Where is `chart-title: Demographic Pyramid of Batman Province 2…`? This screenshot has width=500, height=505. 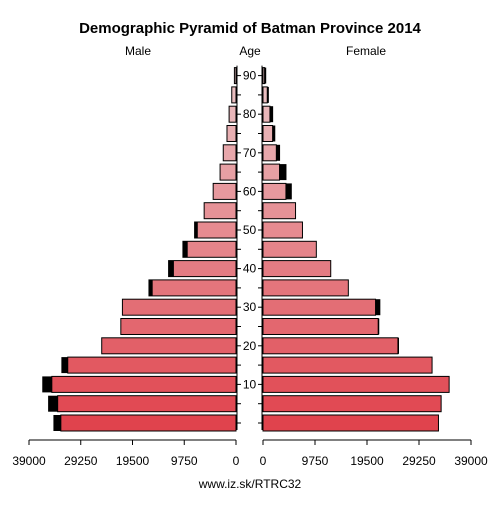 chart-title: Demographic Pyramid of Batman Province 2… is located at coordinates (250, 28).